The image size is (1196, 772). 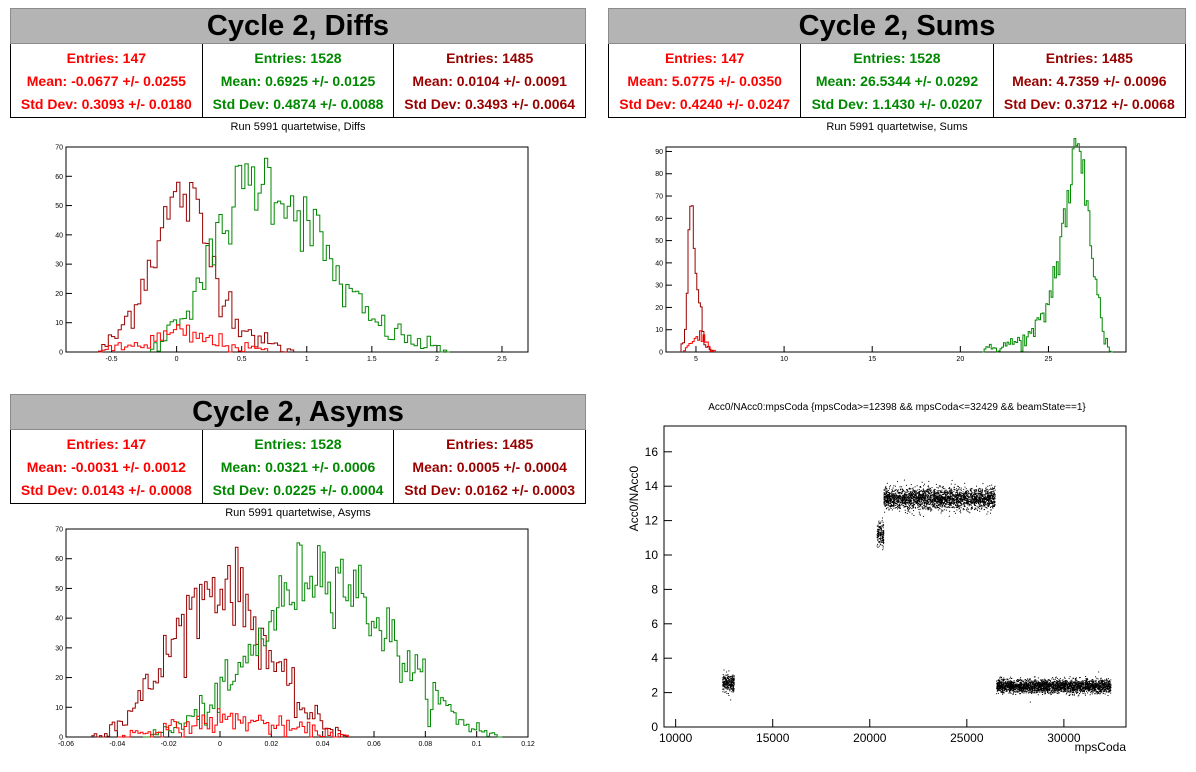 I want to click on x-tick-label: 15000, so click(x=773, y=738).